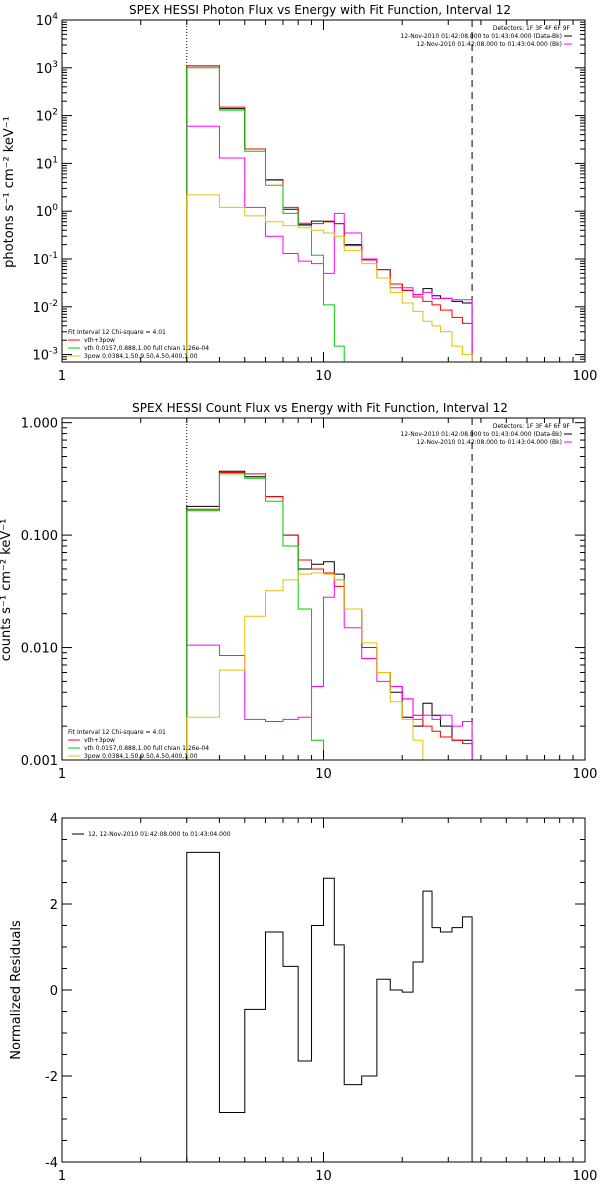  Describe the element at coordinates (45, 259) in the screenshot. I see `y-tick-label: 10⁻¹` at that location.